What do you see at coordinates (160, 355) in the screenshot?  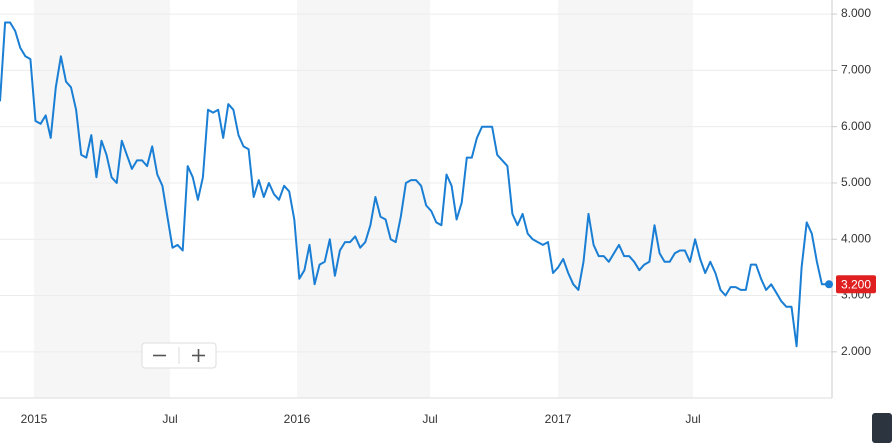 I see `zoom-out-button` at bounding box center [160, 355].